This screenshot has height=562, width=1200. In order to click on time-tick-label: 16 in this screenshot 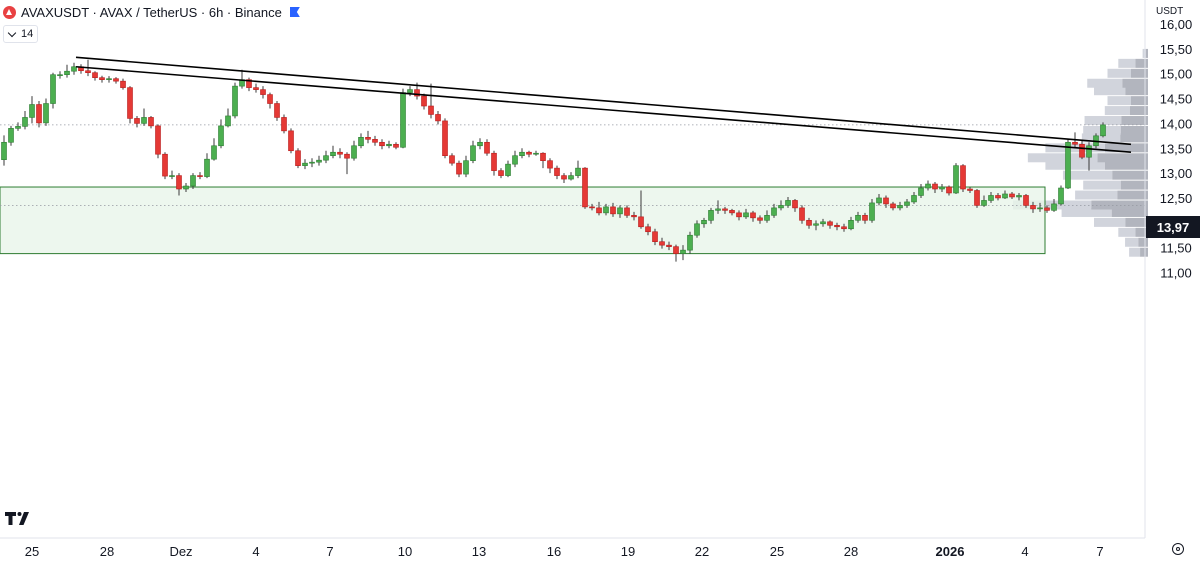, I will do `click(554, 551)`.